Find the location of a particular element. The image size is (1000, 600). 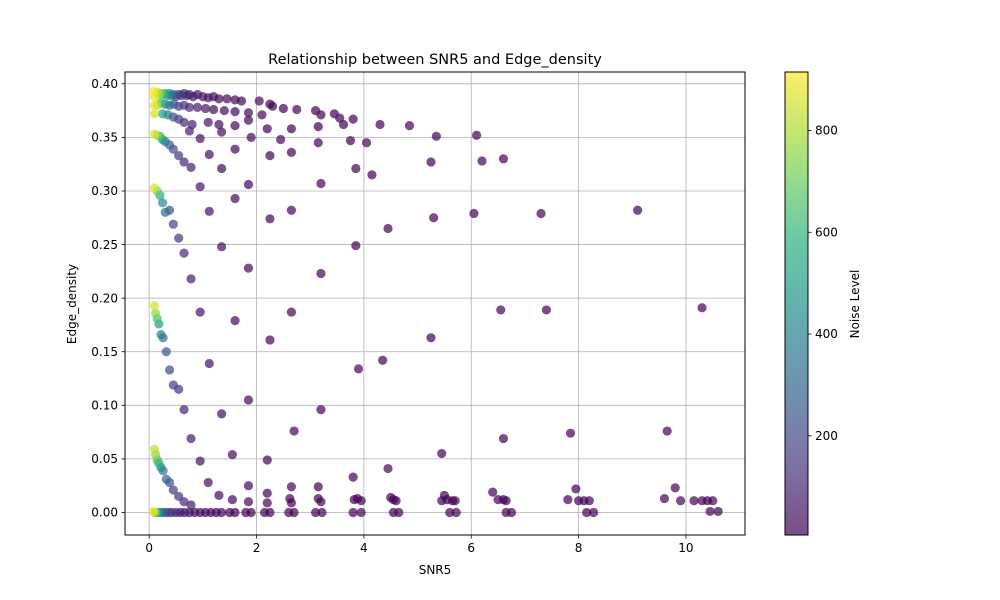

colorbar: 200 400 600 800 Noise Level is located at coordinates (823, 303).